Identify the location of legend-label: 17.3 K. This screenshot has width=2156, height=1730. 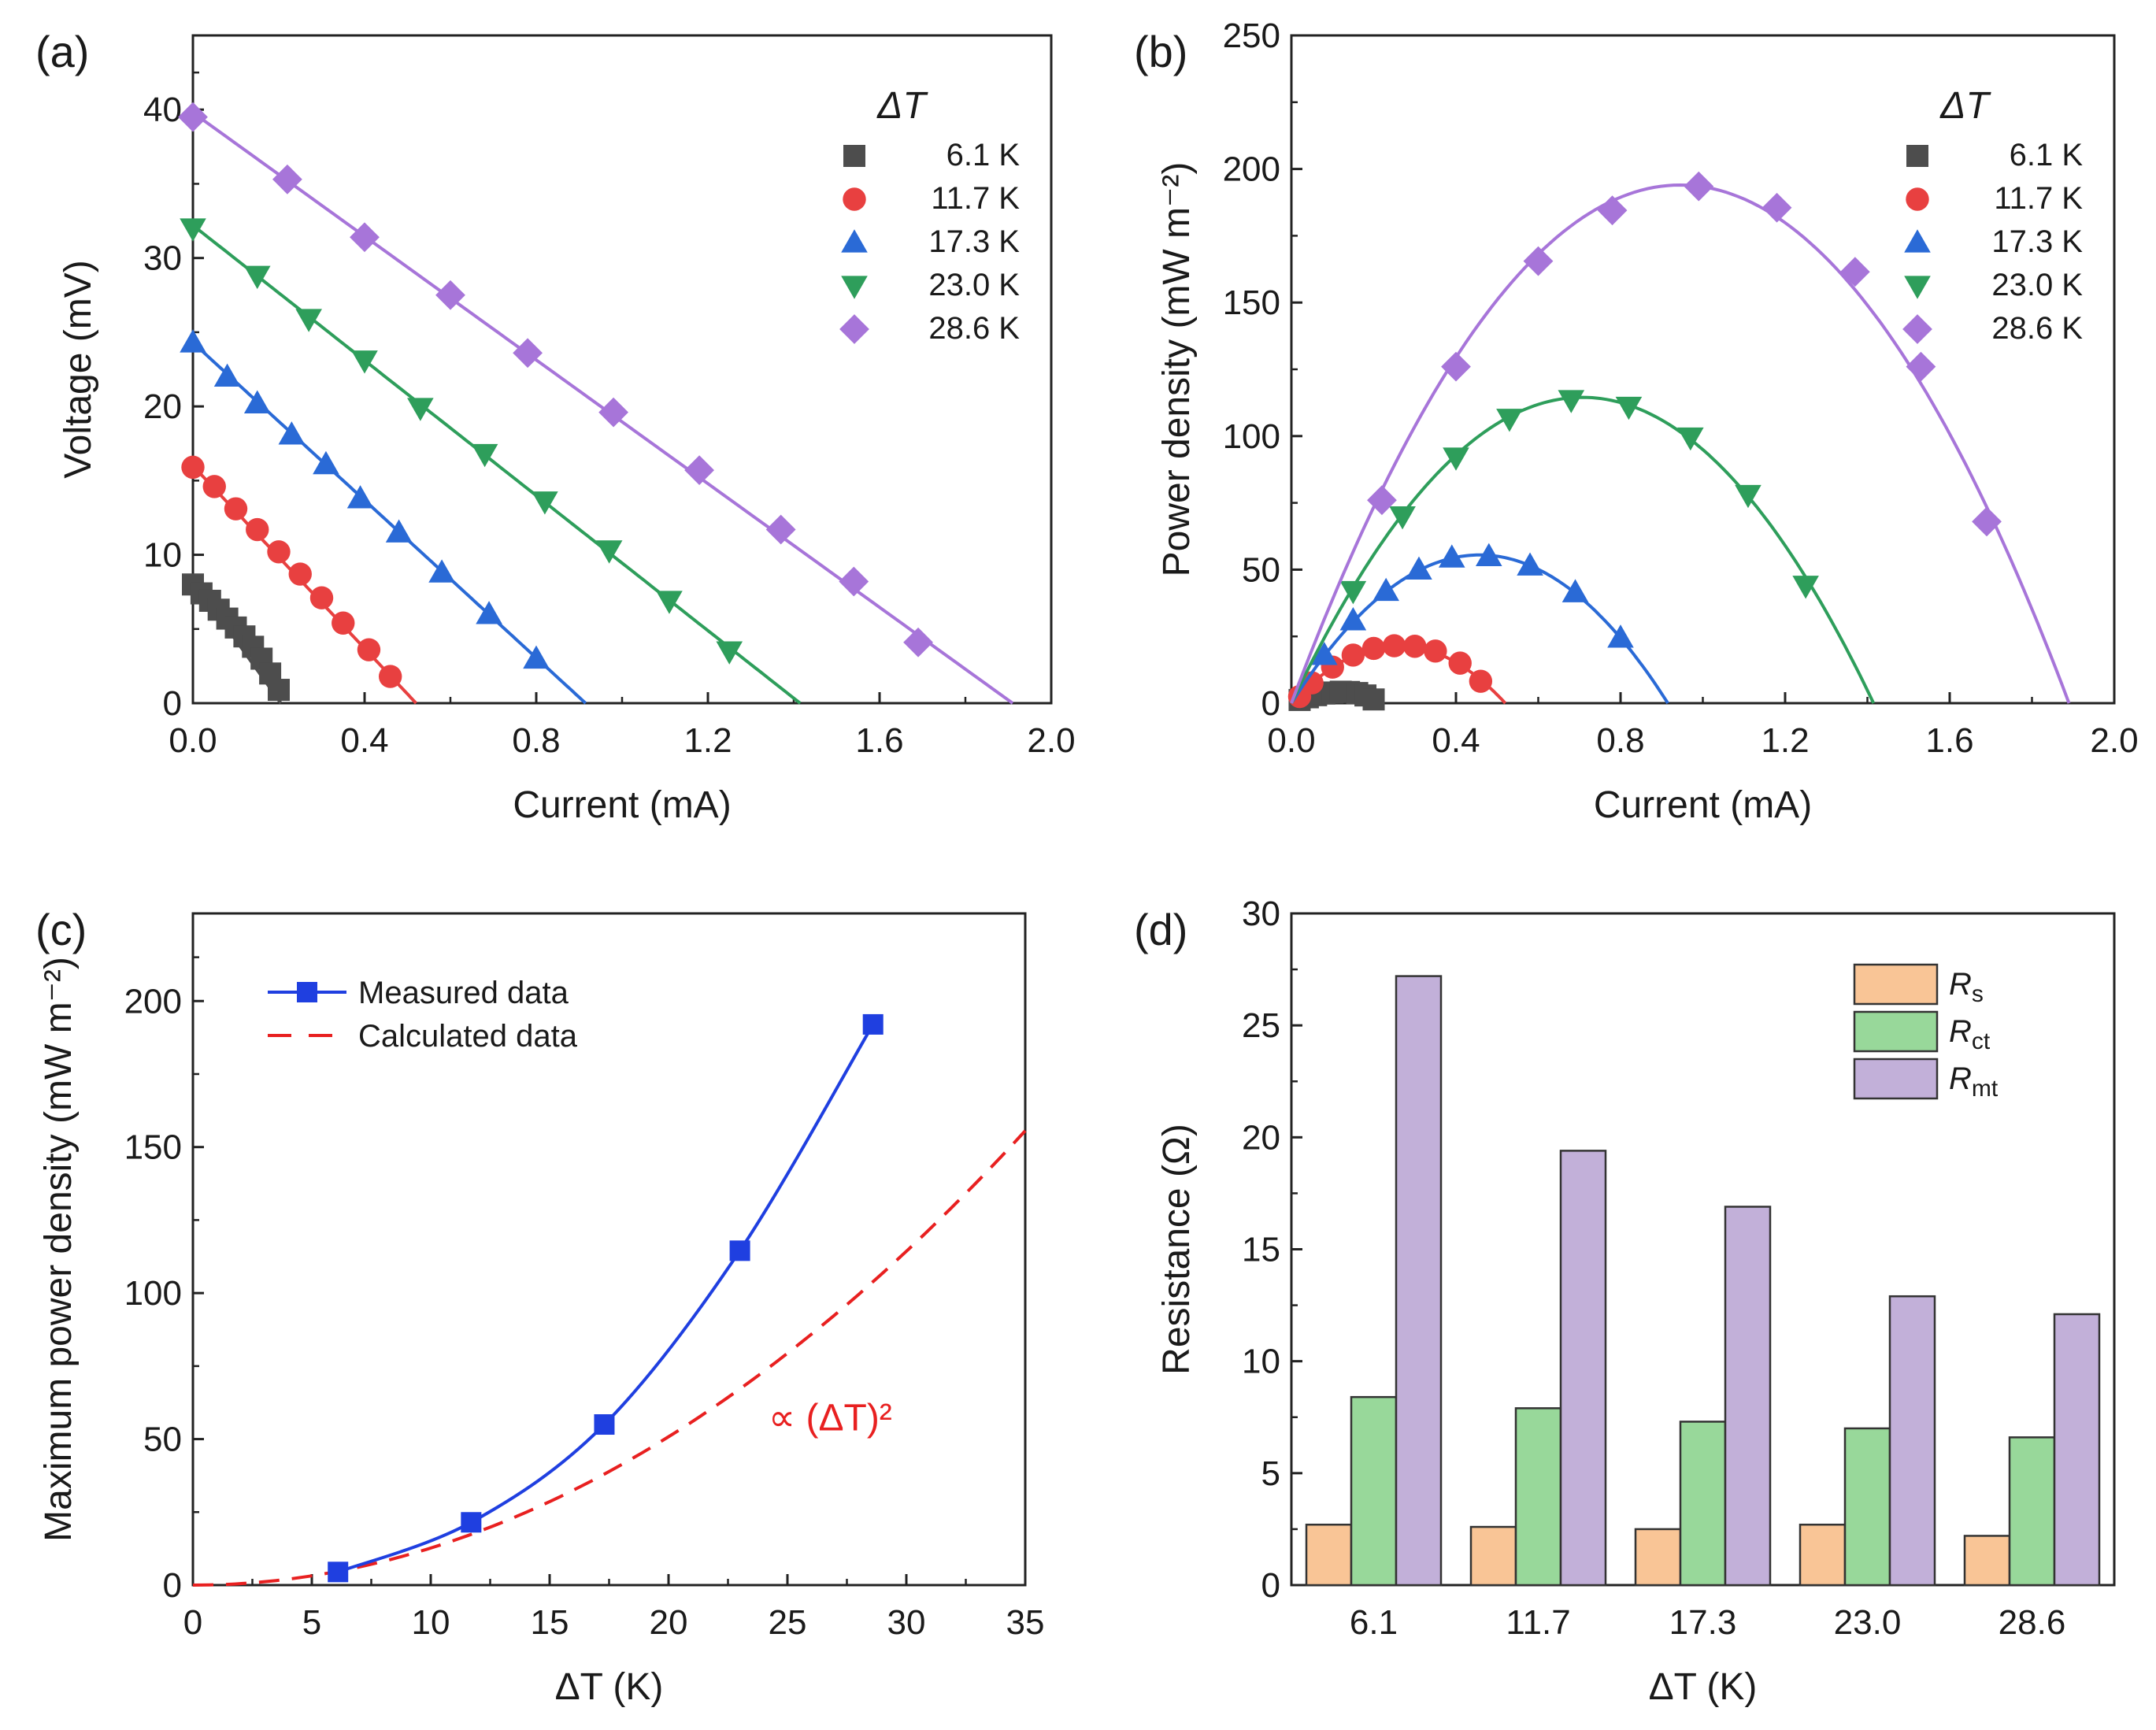
(2037, 241).